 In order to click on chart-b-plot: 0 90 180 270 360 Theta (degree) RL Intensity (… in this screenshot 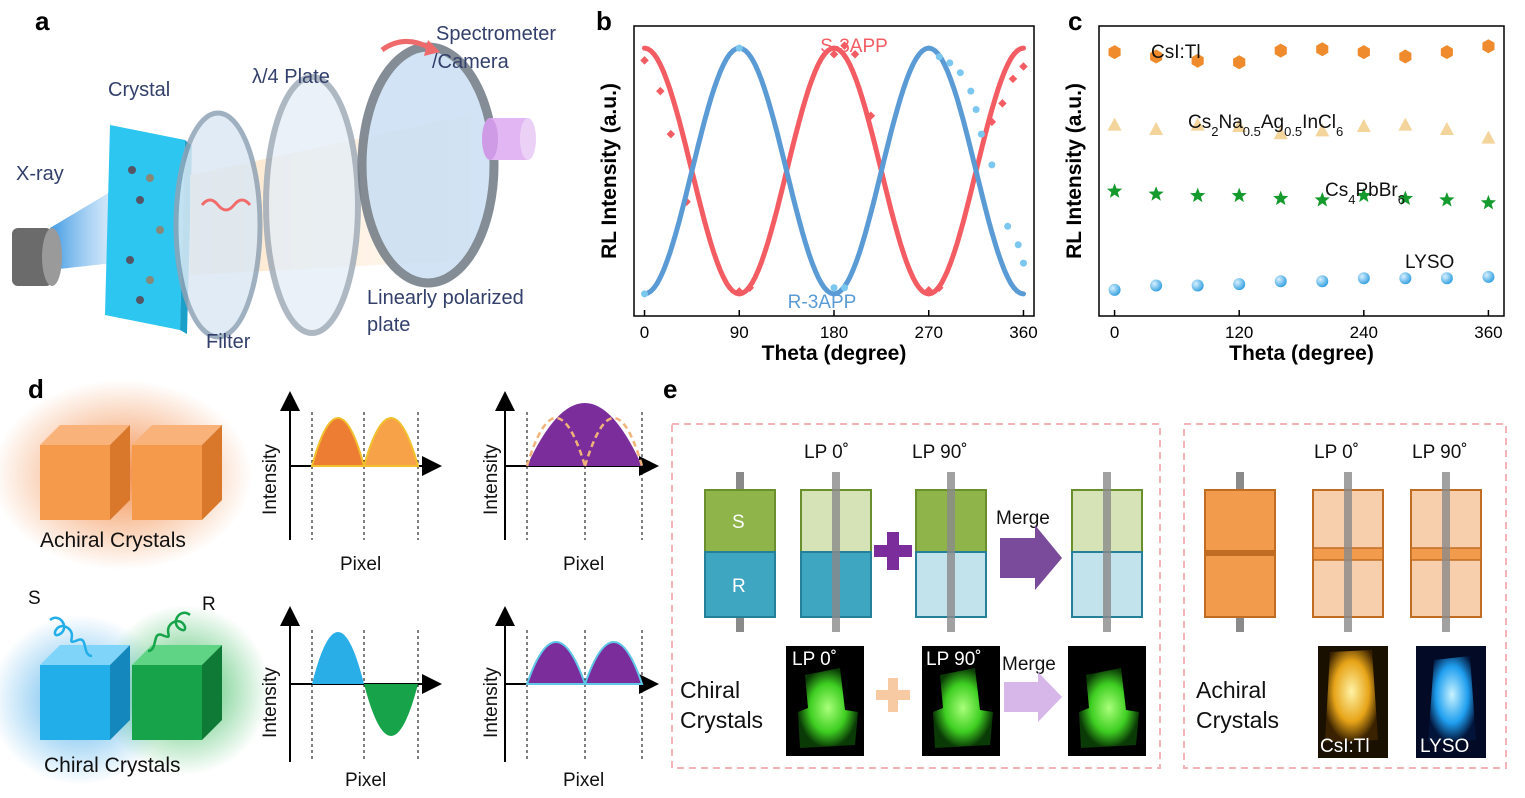, I will do `click(818, 200)`.